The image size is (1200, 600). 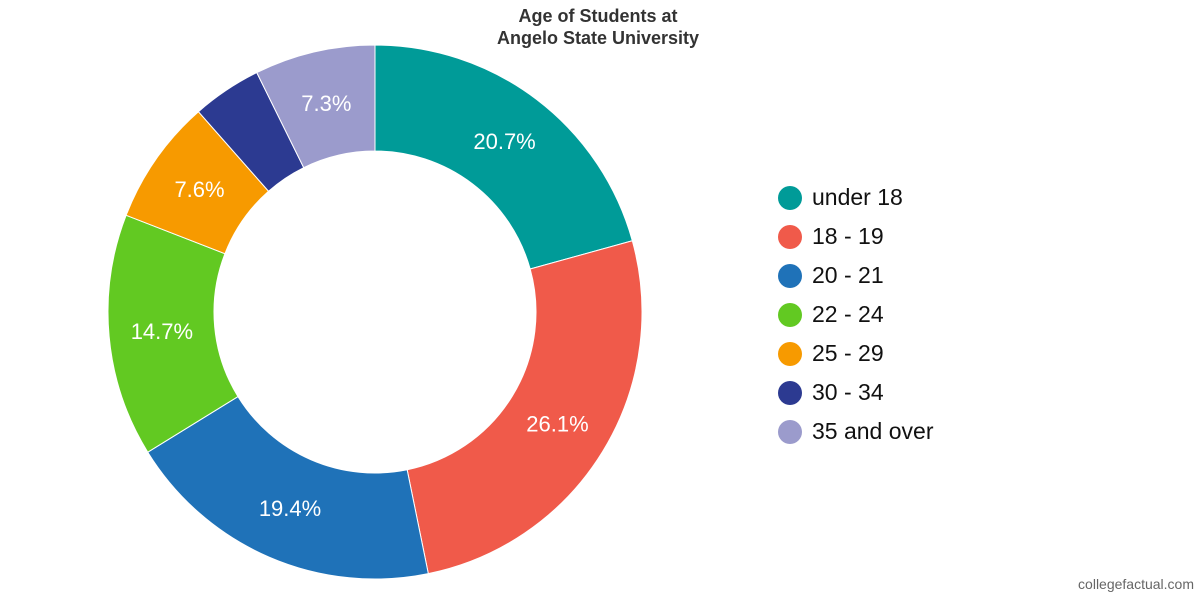 I want to click on legend-label: 20 - 21, so click(x=848, y=275).